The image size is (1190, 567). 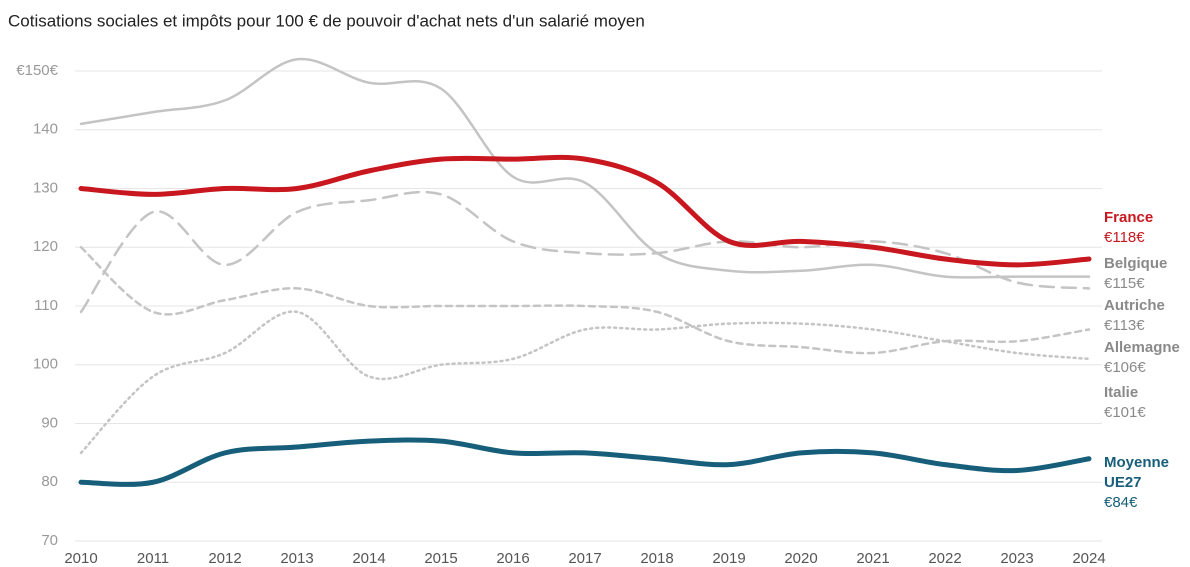 What do you see at coordinates (49, 540) in the screenshot?
I see `y-tick-label: 70` at bounding box center [49, 540].